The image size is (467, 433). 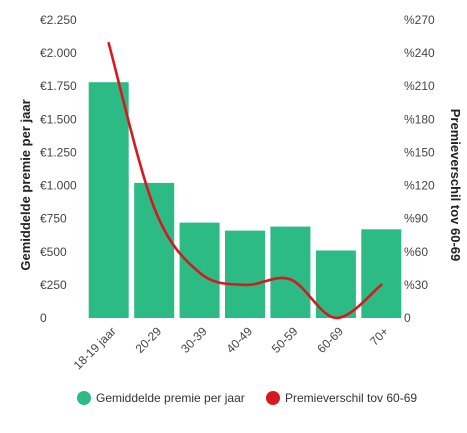 I want to click on left-tick-label: €1.250, so click(x=58, y=152).